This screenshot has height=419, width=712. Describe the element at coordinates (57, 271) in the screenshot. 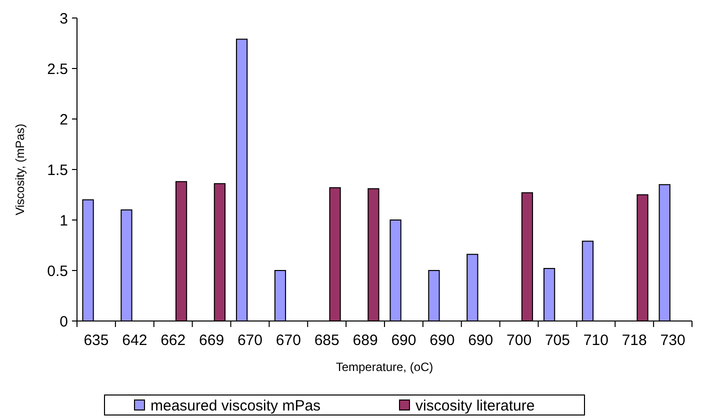

I see `y-tick-label: 0.5` at that location.